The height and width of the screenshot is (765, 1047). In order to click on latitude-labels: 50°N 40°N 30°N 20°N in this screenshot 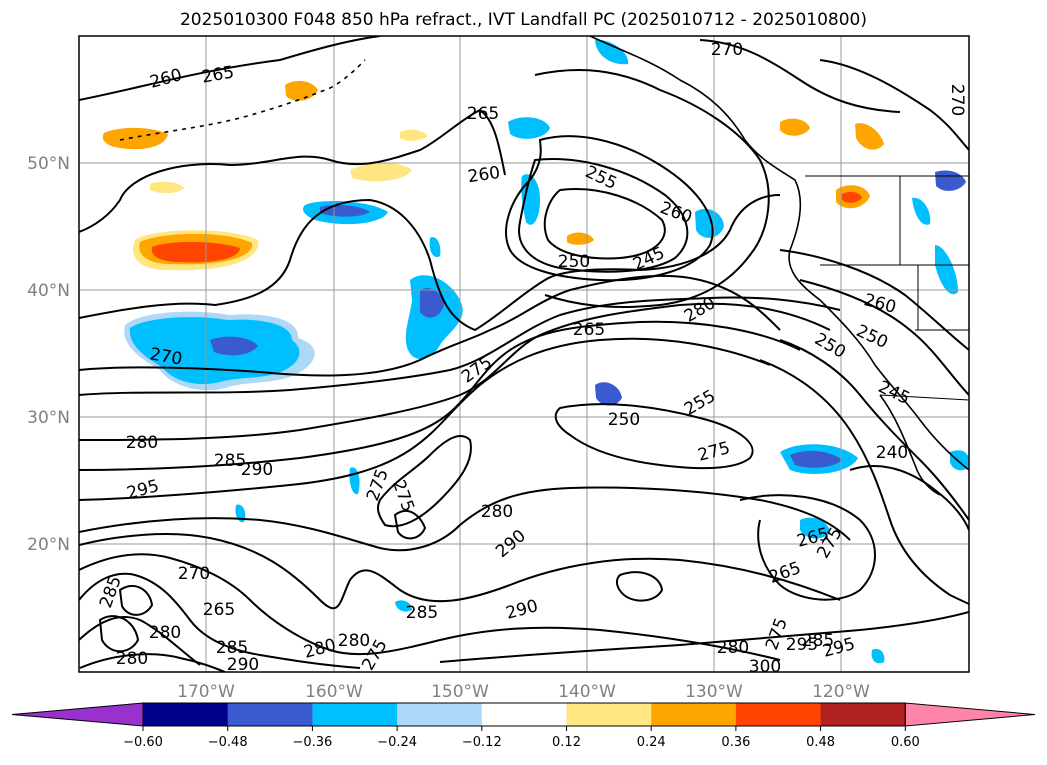, I will do `click(48, 354)`.